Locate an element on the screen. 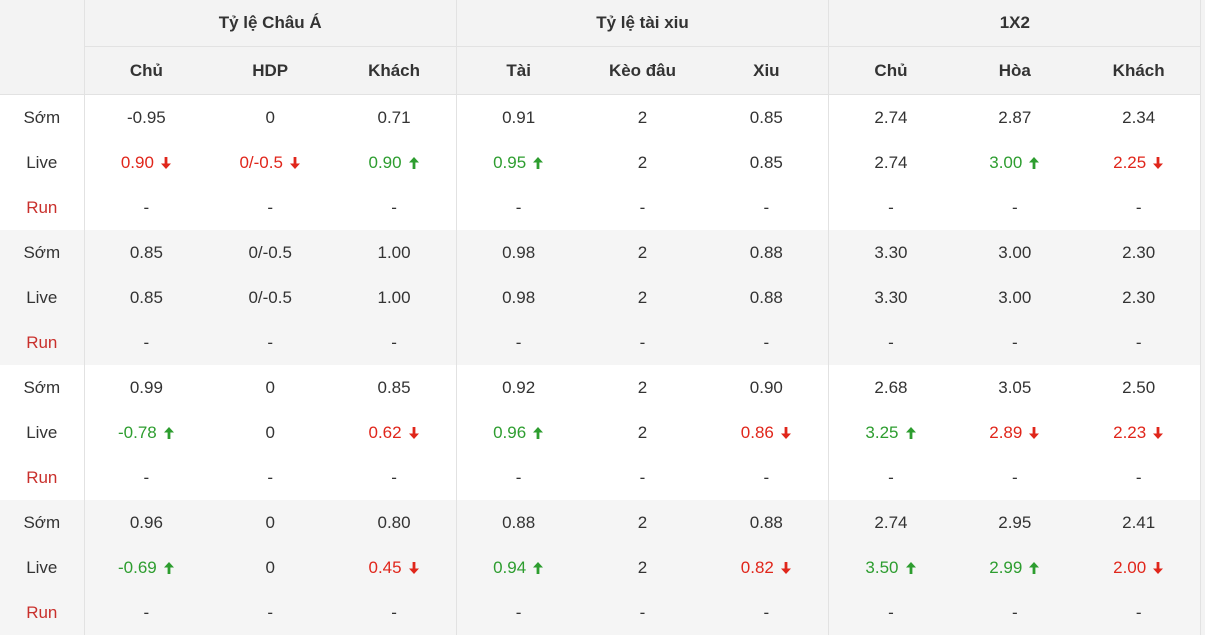 This screenshot has height=637, width=1205. odds-value-wrap: 2.95 is located at coordinates (1014, 523).